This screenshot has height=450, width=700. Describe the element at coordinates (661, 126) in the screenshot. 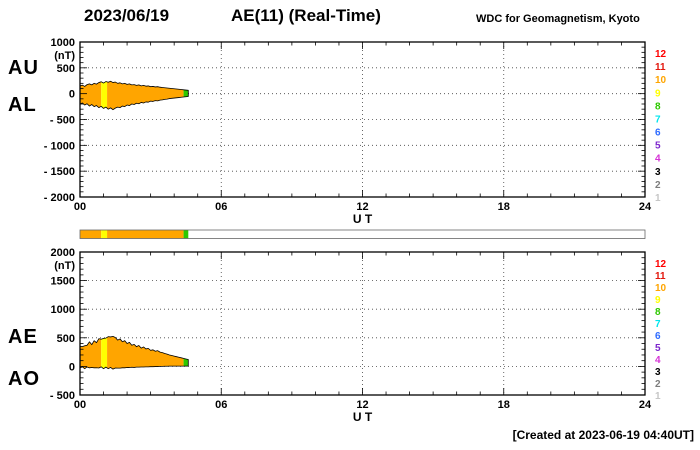

I see `station-count-legend: 12 11 10 9 8 7 6 5 4 3 2 1` at that location.